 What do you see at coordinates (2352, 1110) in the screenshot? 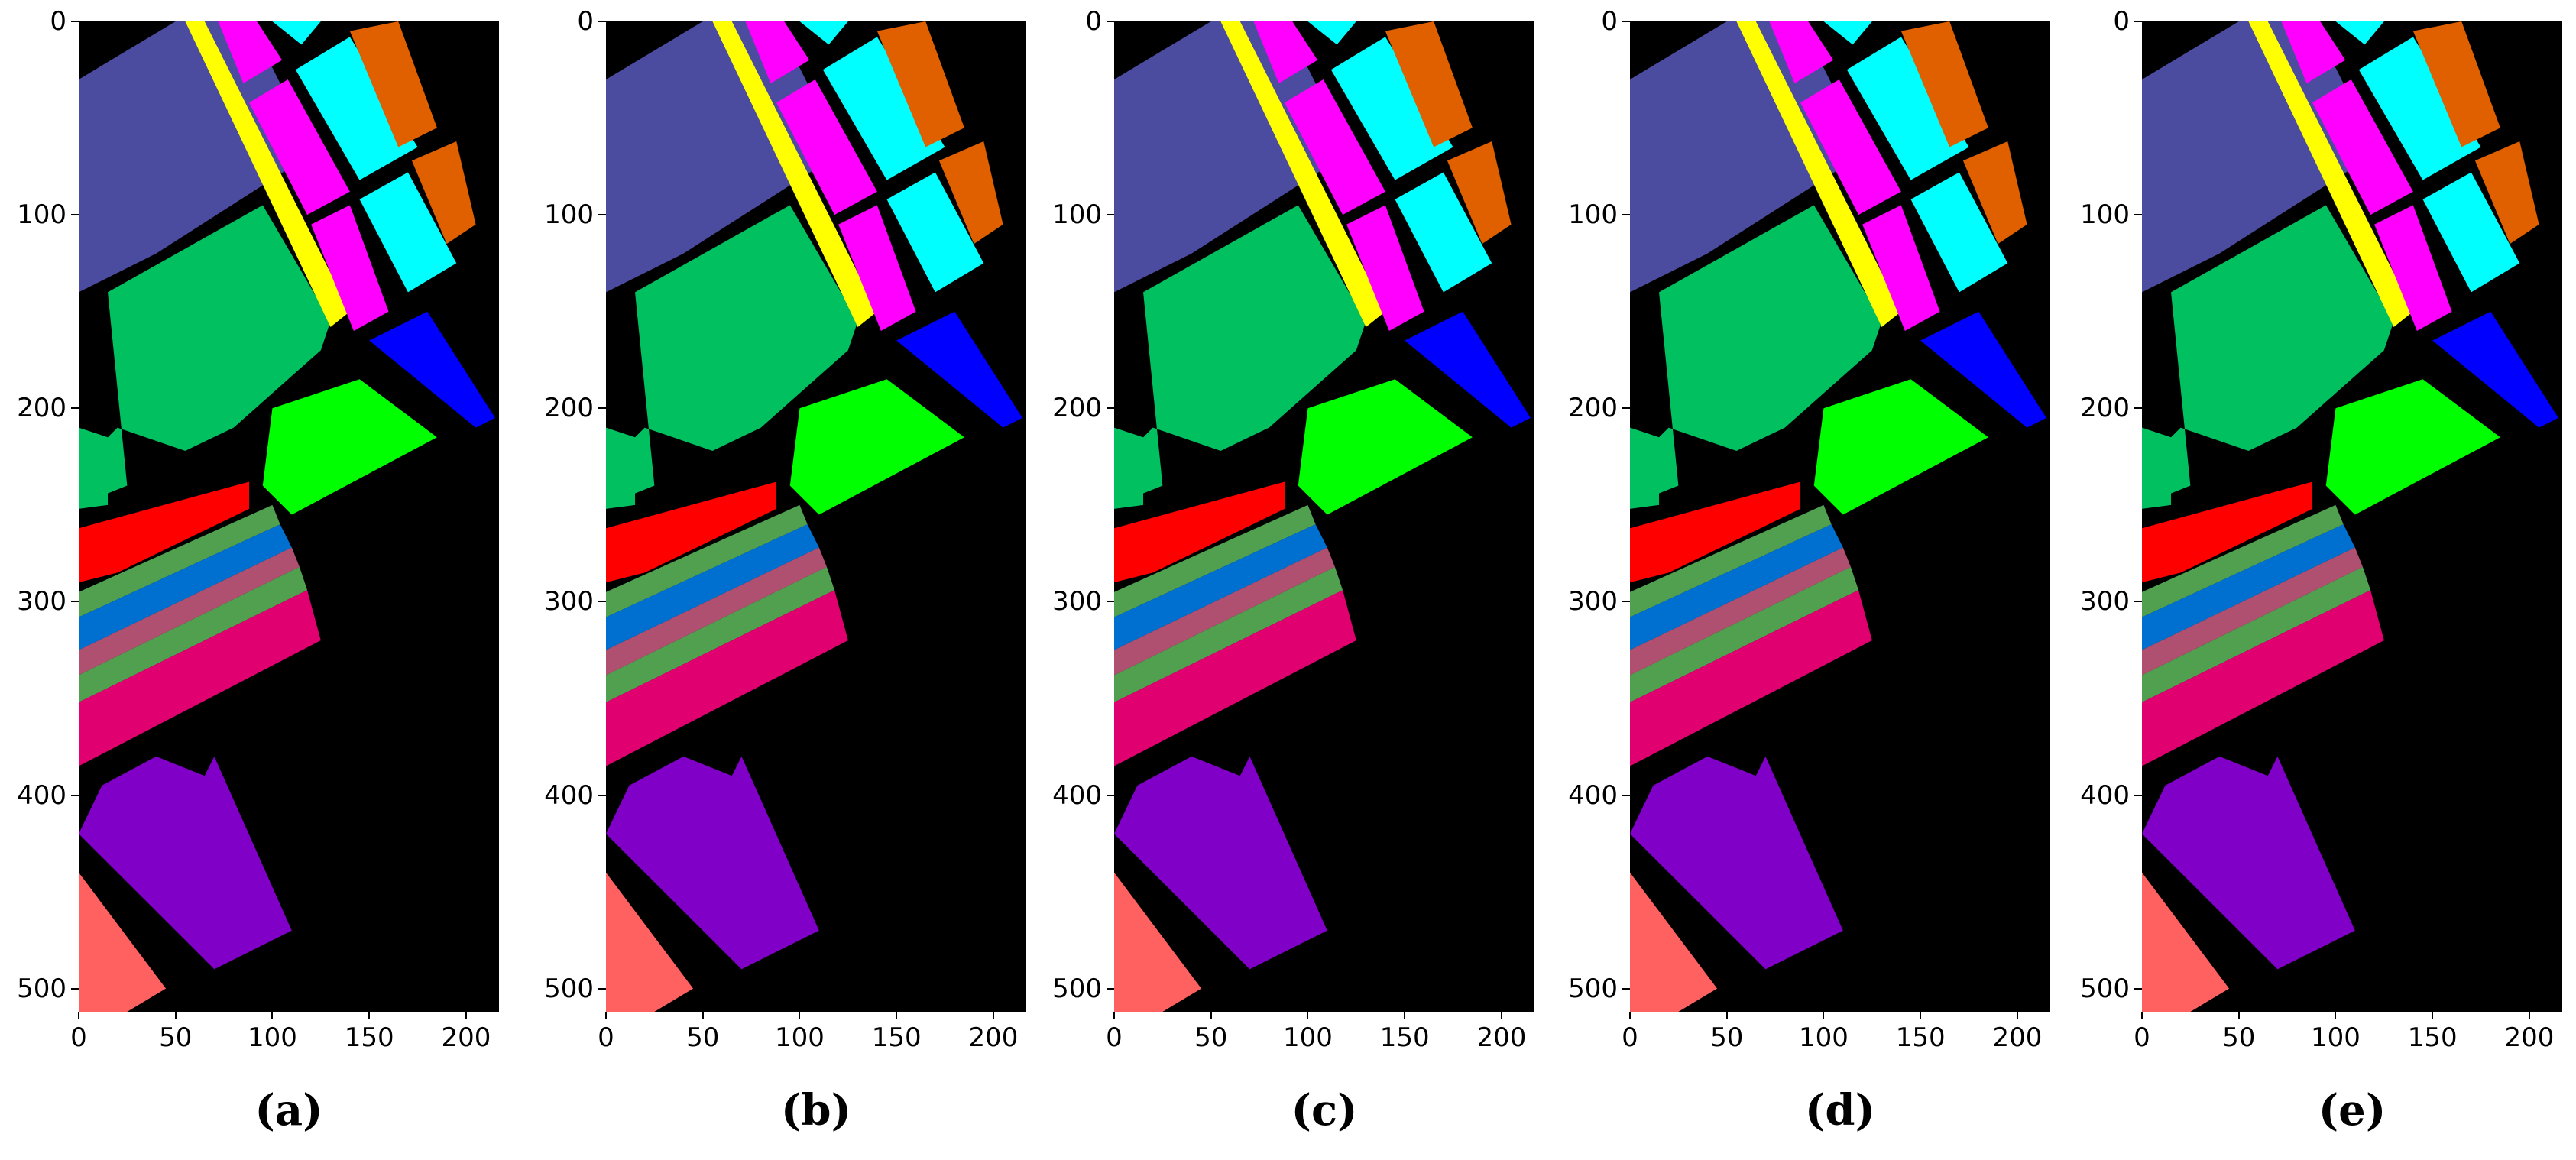
I see `panel-caption: (e)` at bounding box center [2352, 1110].